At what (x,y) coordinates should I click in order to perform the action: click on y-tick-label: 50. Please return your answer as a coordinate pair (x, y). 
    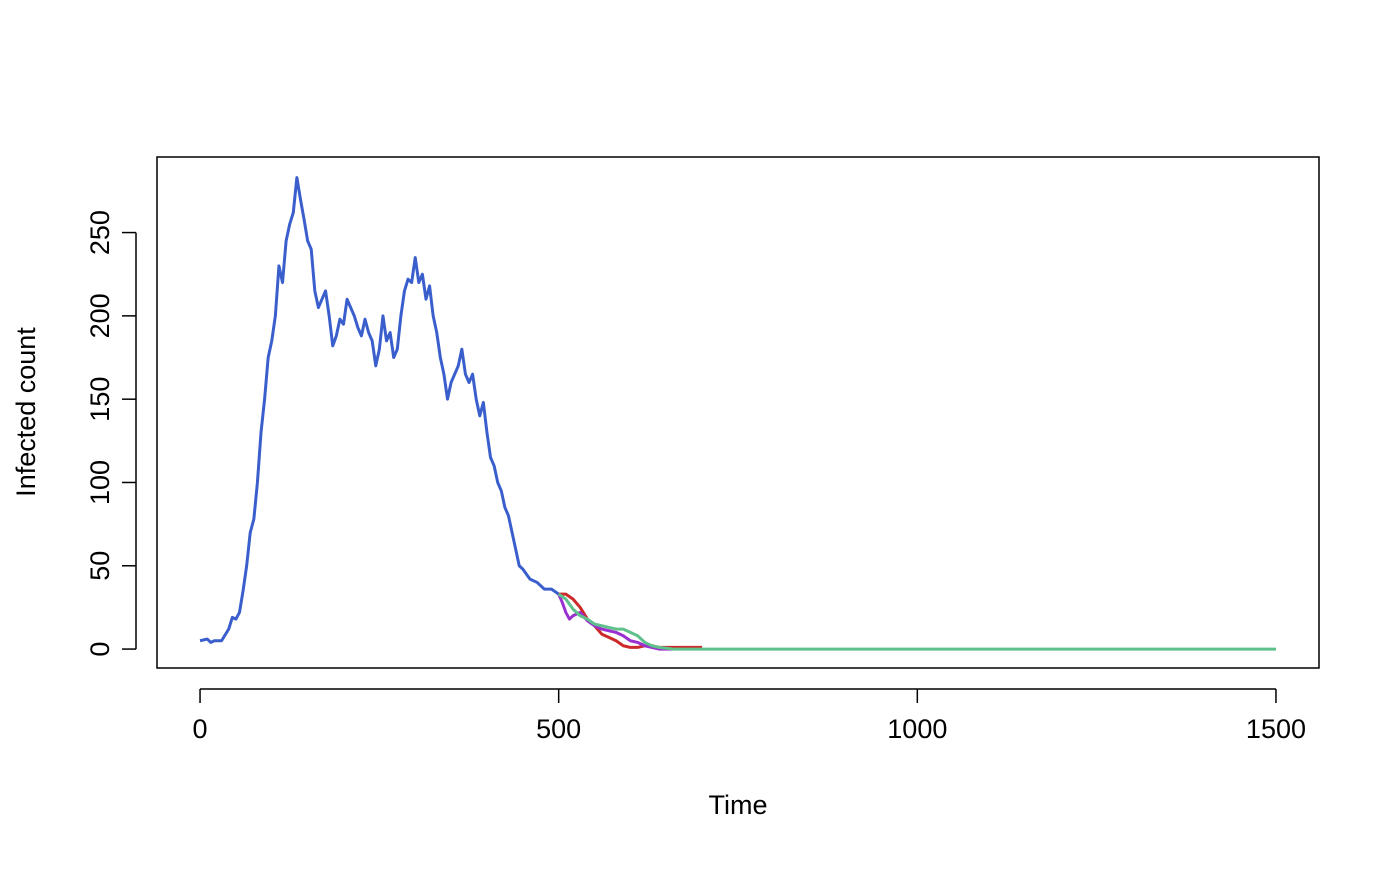
    Looking at the image, I should click on (100, 566).